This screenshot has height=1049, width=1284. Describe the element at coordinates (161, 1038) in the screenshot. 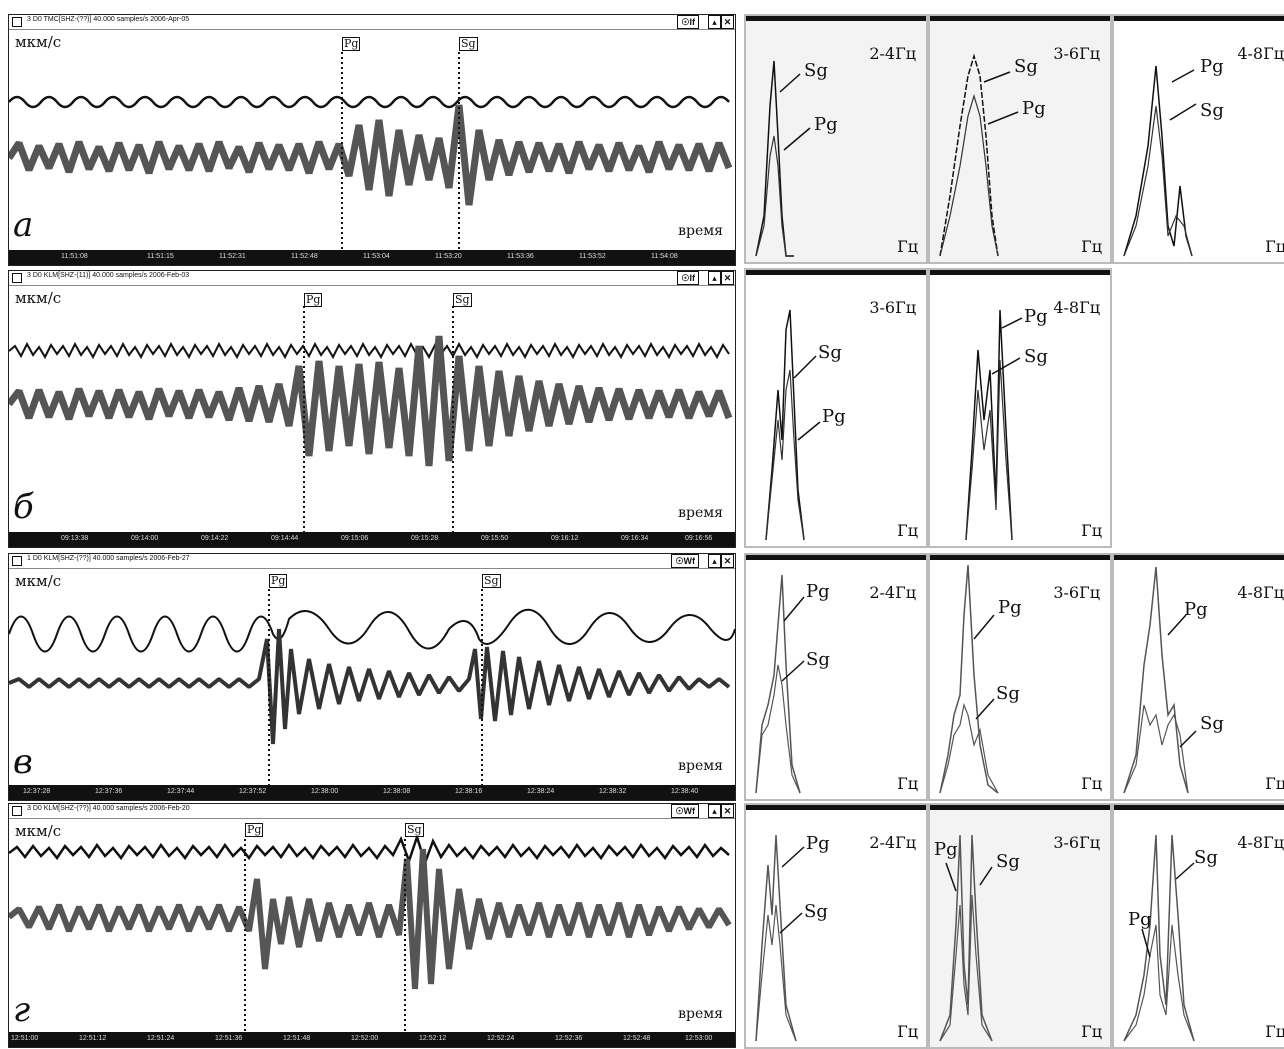

I see `time-tick: 12:51:24` at that location.